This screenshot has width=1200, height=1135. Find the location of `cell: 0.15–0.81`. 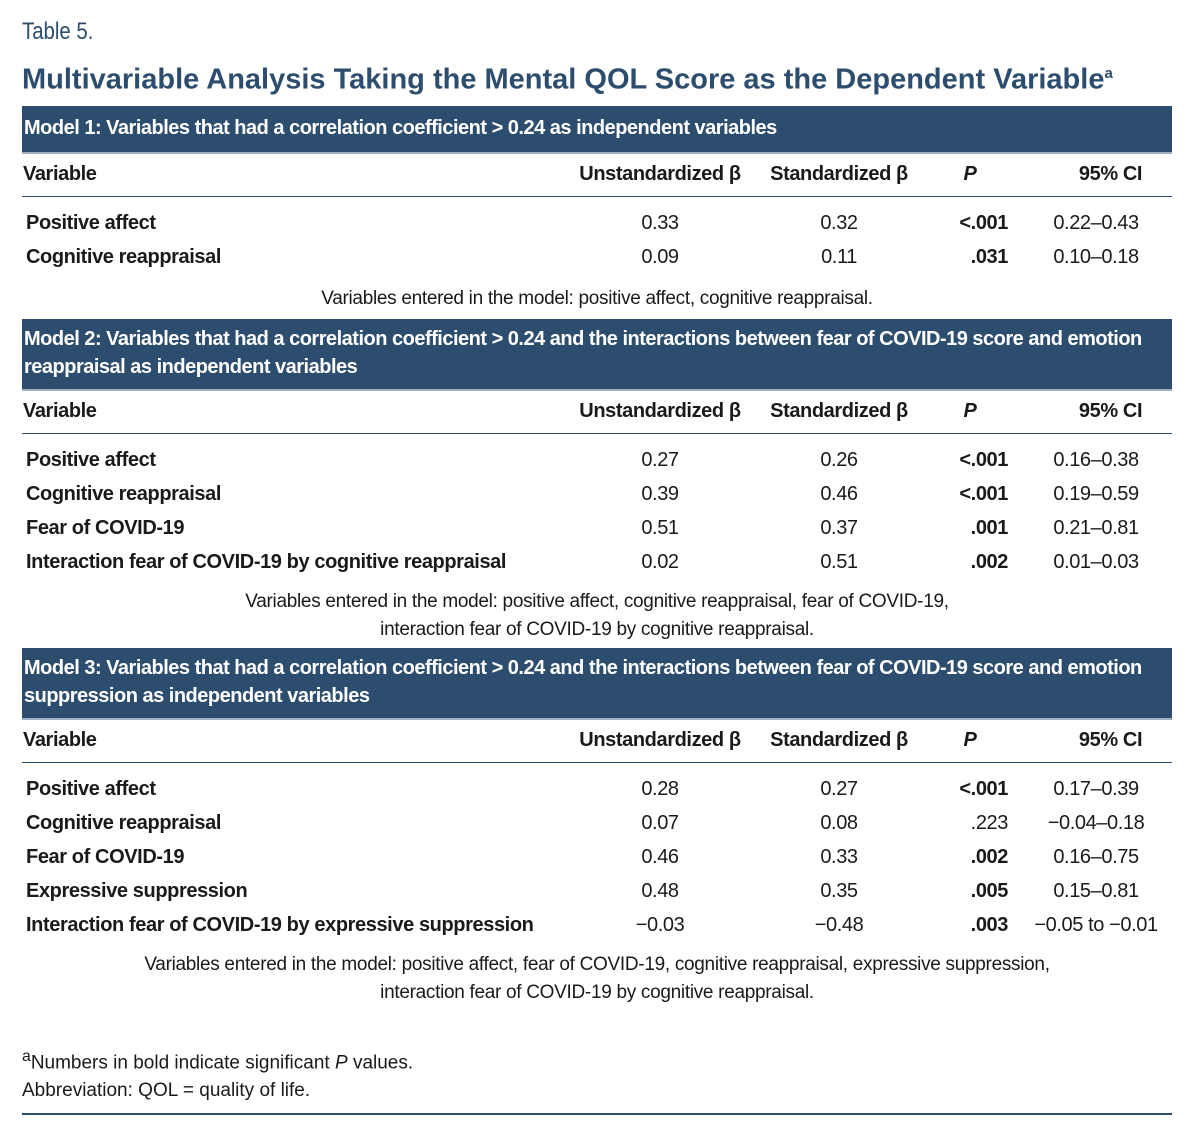

cell: 0.15–0.81 is located at coordinates (1096, 891).